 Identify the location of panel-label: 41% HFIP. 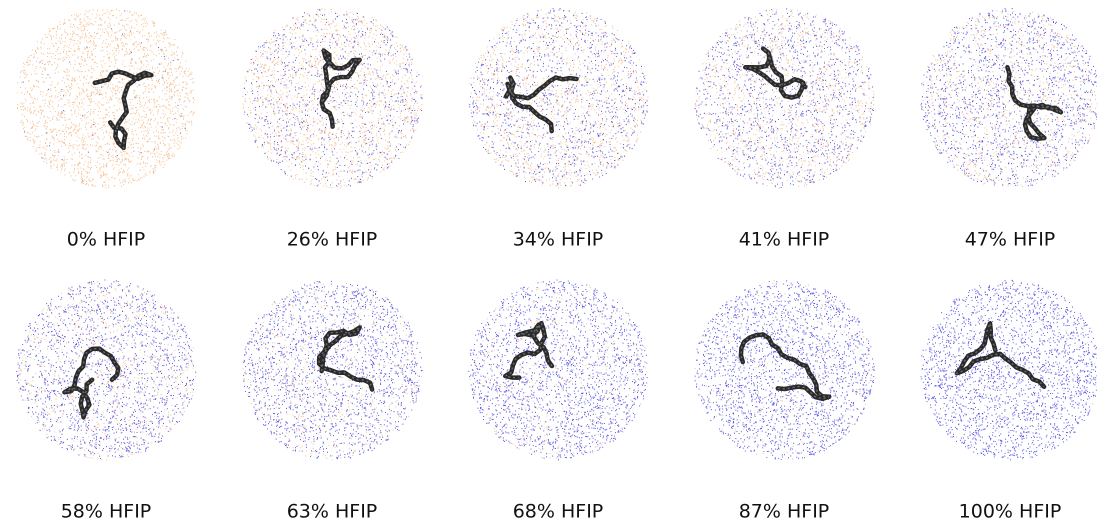
(784, 240).